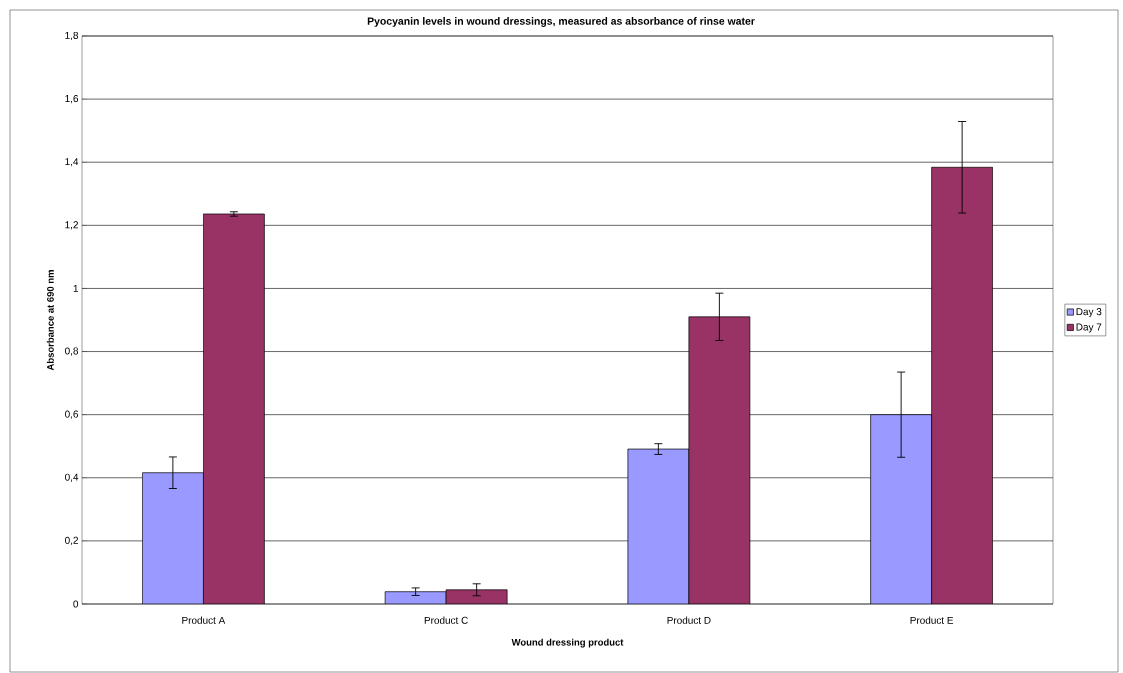 Image resolution: width=1123 pixels, height=673 pixels. What do you see at coordinates (72, 351) in the screenshot?
I see `y-tick-label: 0,8` at bounding box center [72, 351].